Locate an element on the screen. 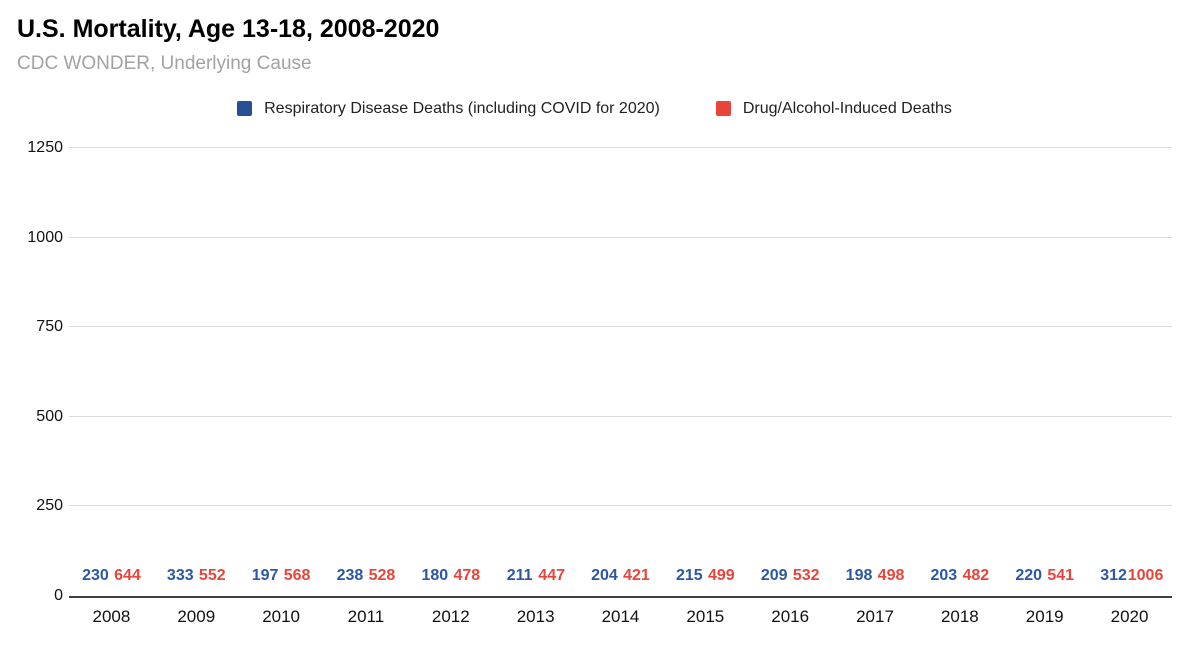 The height and width of the screenshot is (665, 1200). chart-subtitle: CDC WONDER, Underlying Cause is located at coordinates (164, 63).